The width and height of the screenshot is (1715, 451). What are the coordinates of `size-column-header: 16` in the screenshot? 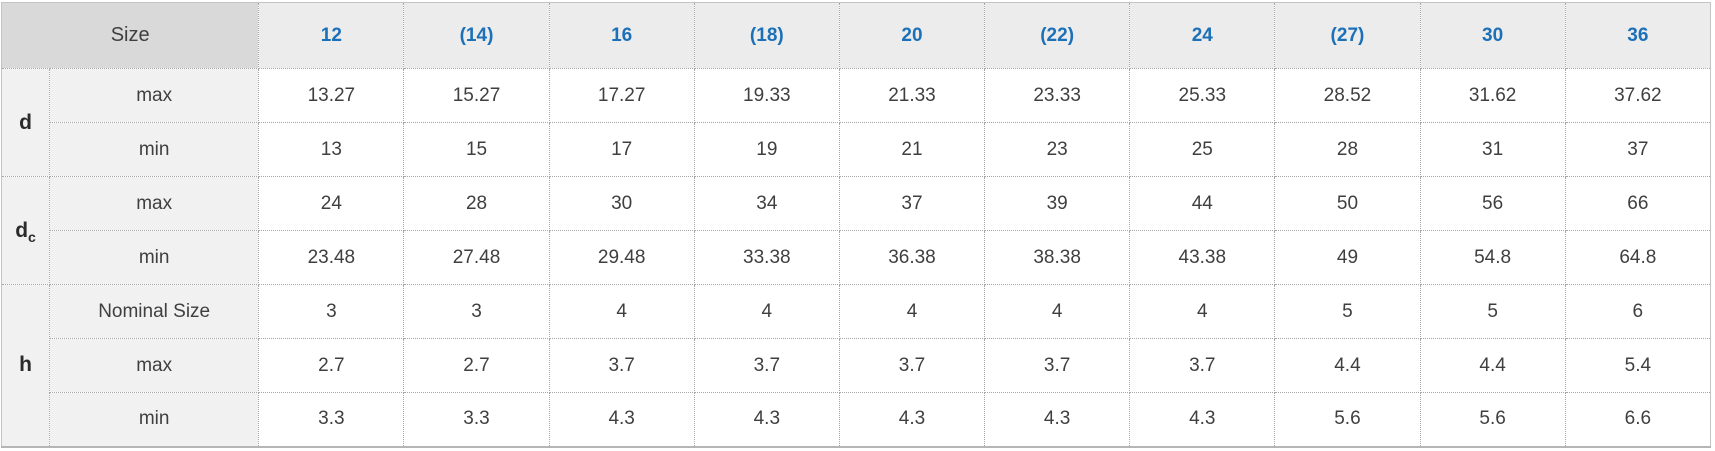 It's located at (621, 35).